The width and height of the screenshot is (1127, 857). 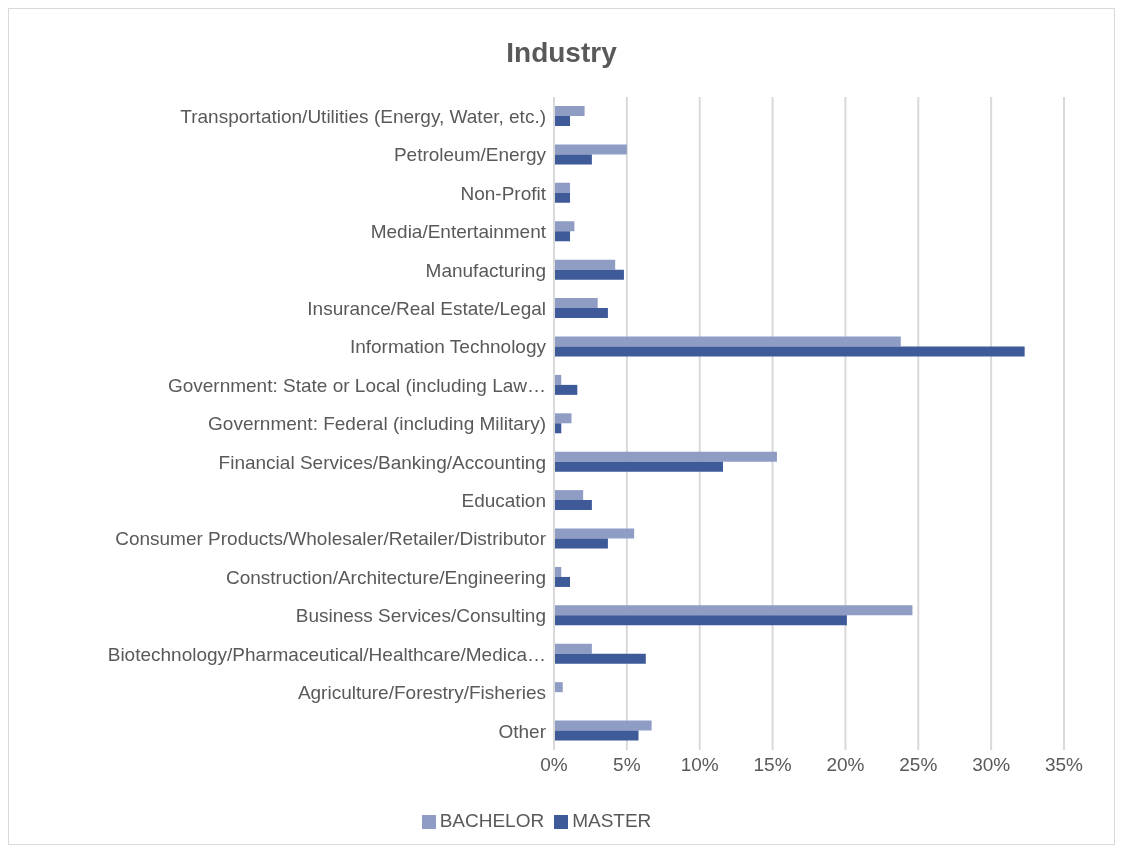 I want to click on y-tick-label: Business Services/Consulting, so click(x=420, y=616).